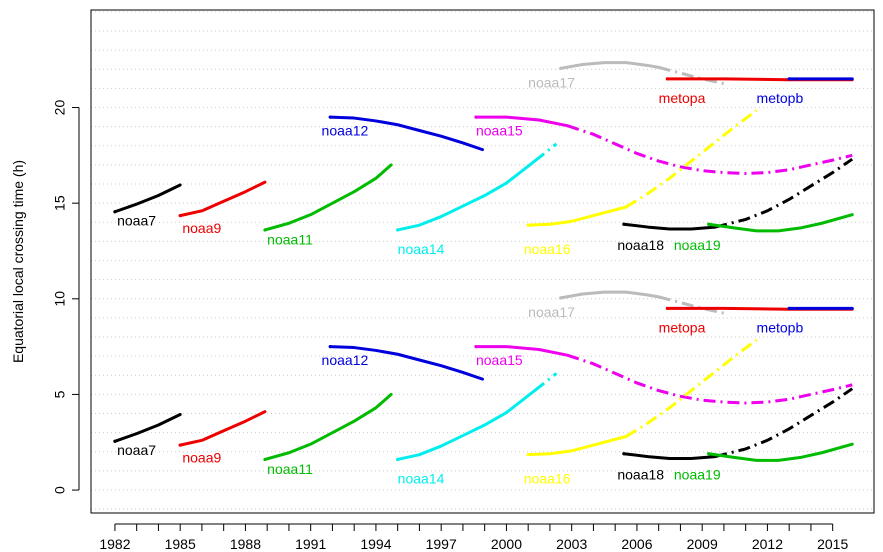  Describe the element at coordinates (222, 428) in the screenshot. I see `series-noaa9-lower-solid` at that location.